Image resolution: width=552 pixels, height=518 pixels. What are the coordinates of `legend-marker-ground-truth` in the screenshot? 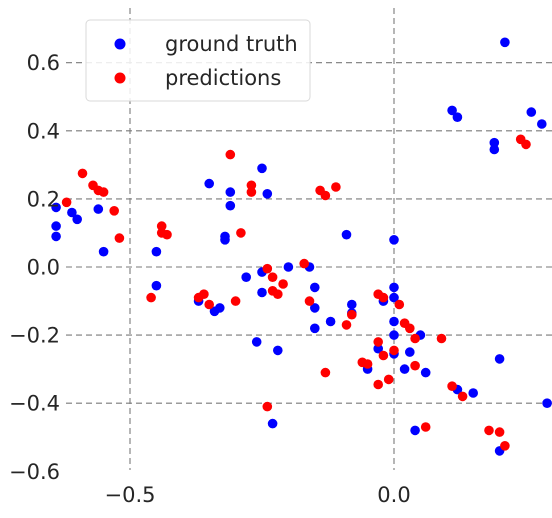 It's located at (120, 44).